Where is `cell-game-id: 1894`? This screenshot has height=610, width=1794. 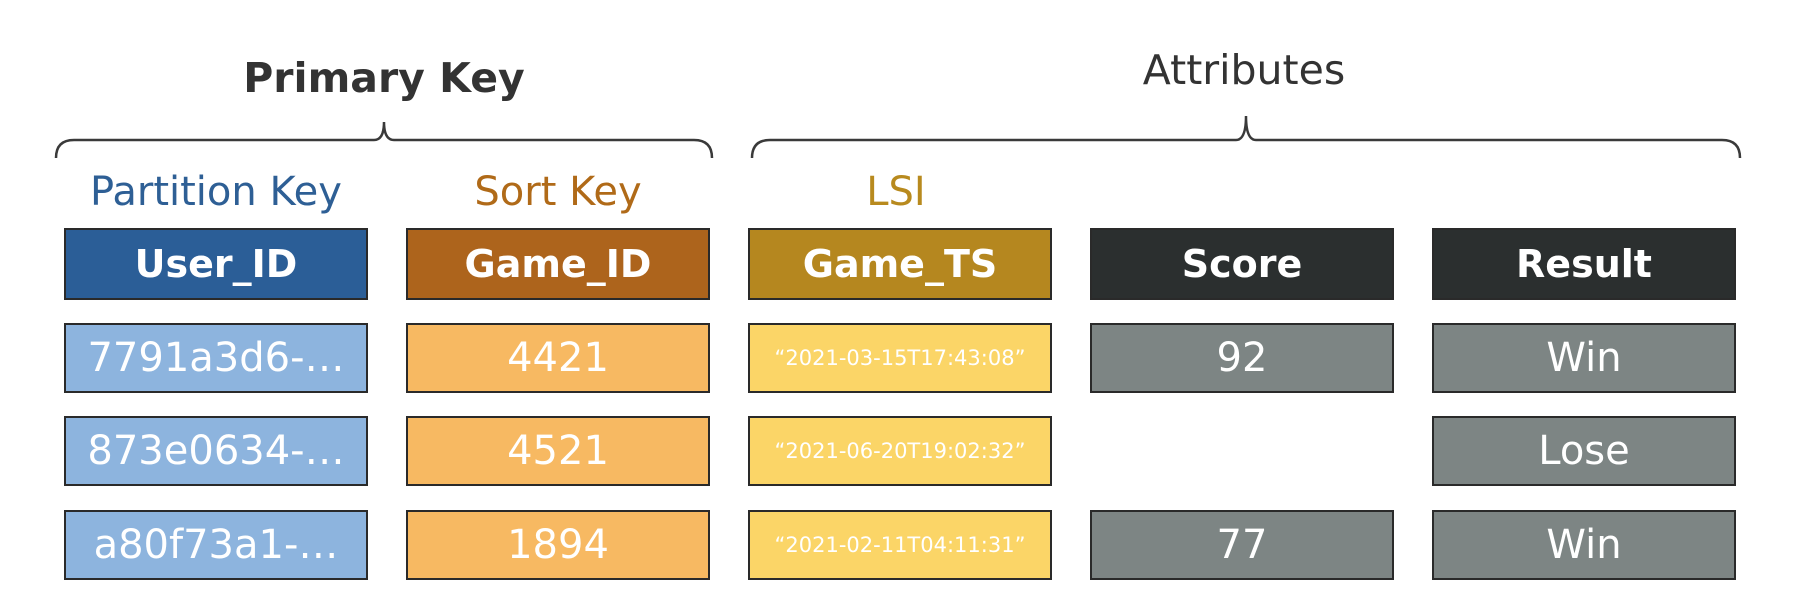
cell-game-id: 1894 is located at coordinates (558, 545).